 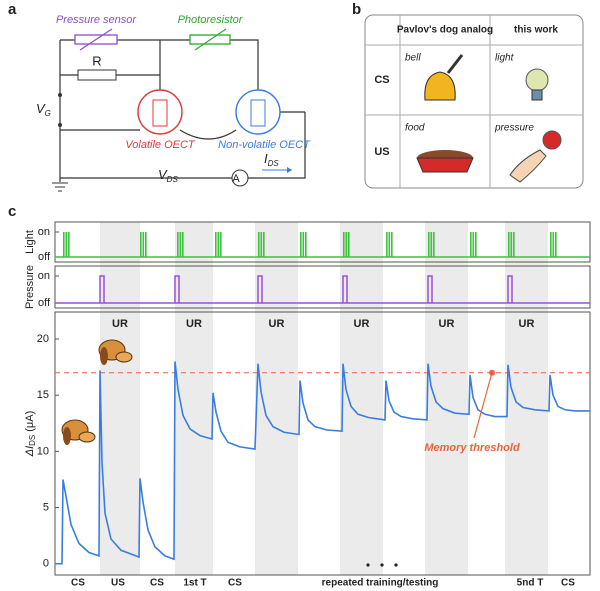 What do you see at coordinates (322, 242) in the screenshot?
I see `panel-frame` at bounding box center [322, 242].